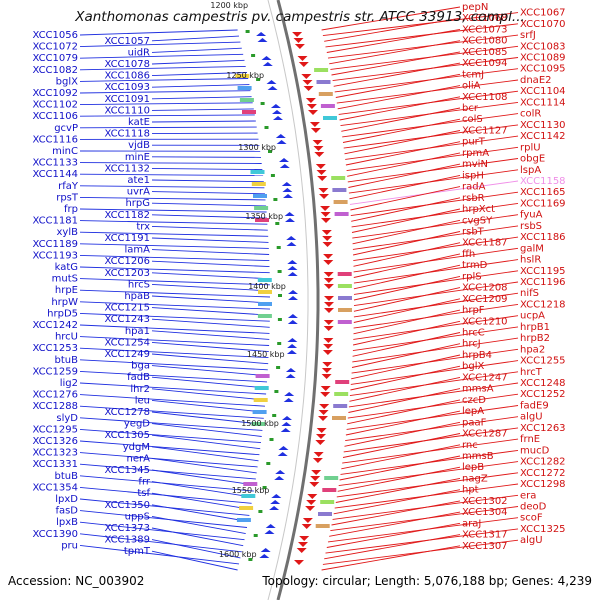  What do you see at coordinates (137, 203) in the screenshot?
I see `gene-label: hrpG` at bounding box center [137, 203].